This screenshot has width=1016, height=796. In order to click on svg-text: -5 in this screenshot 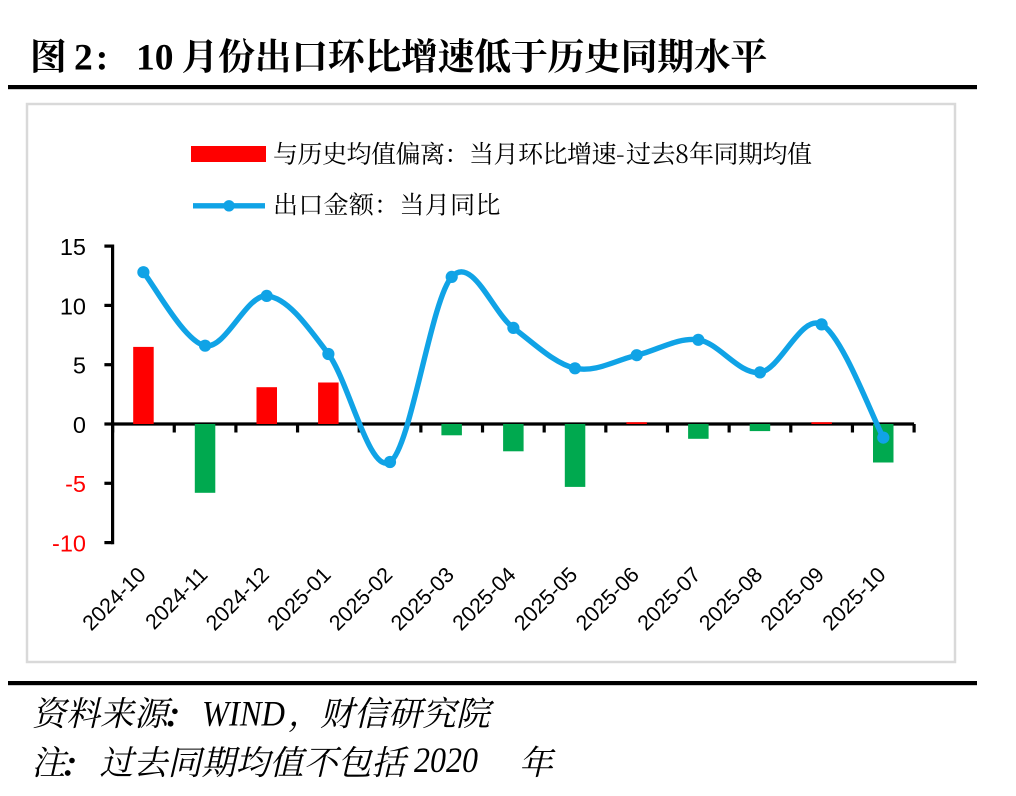, I will do `click(75, 484)`.